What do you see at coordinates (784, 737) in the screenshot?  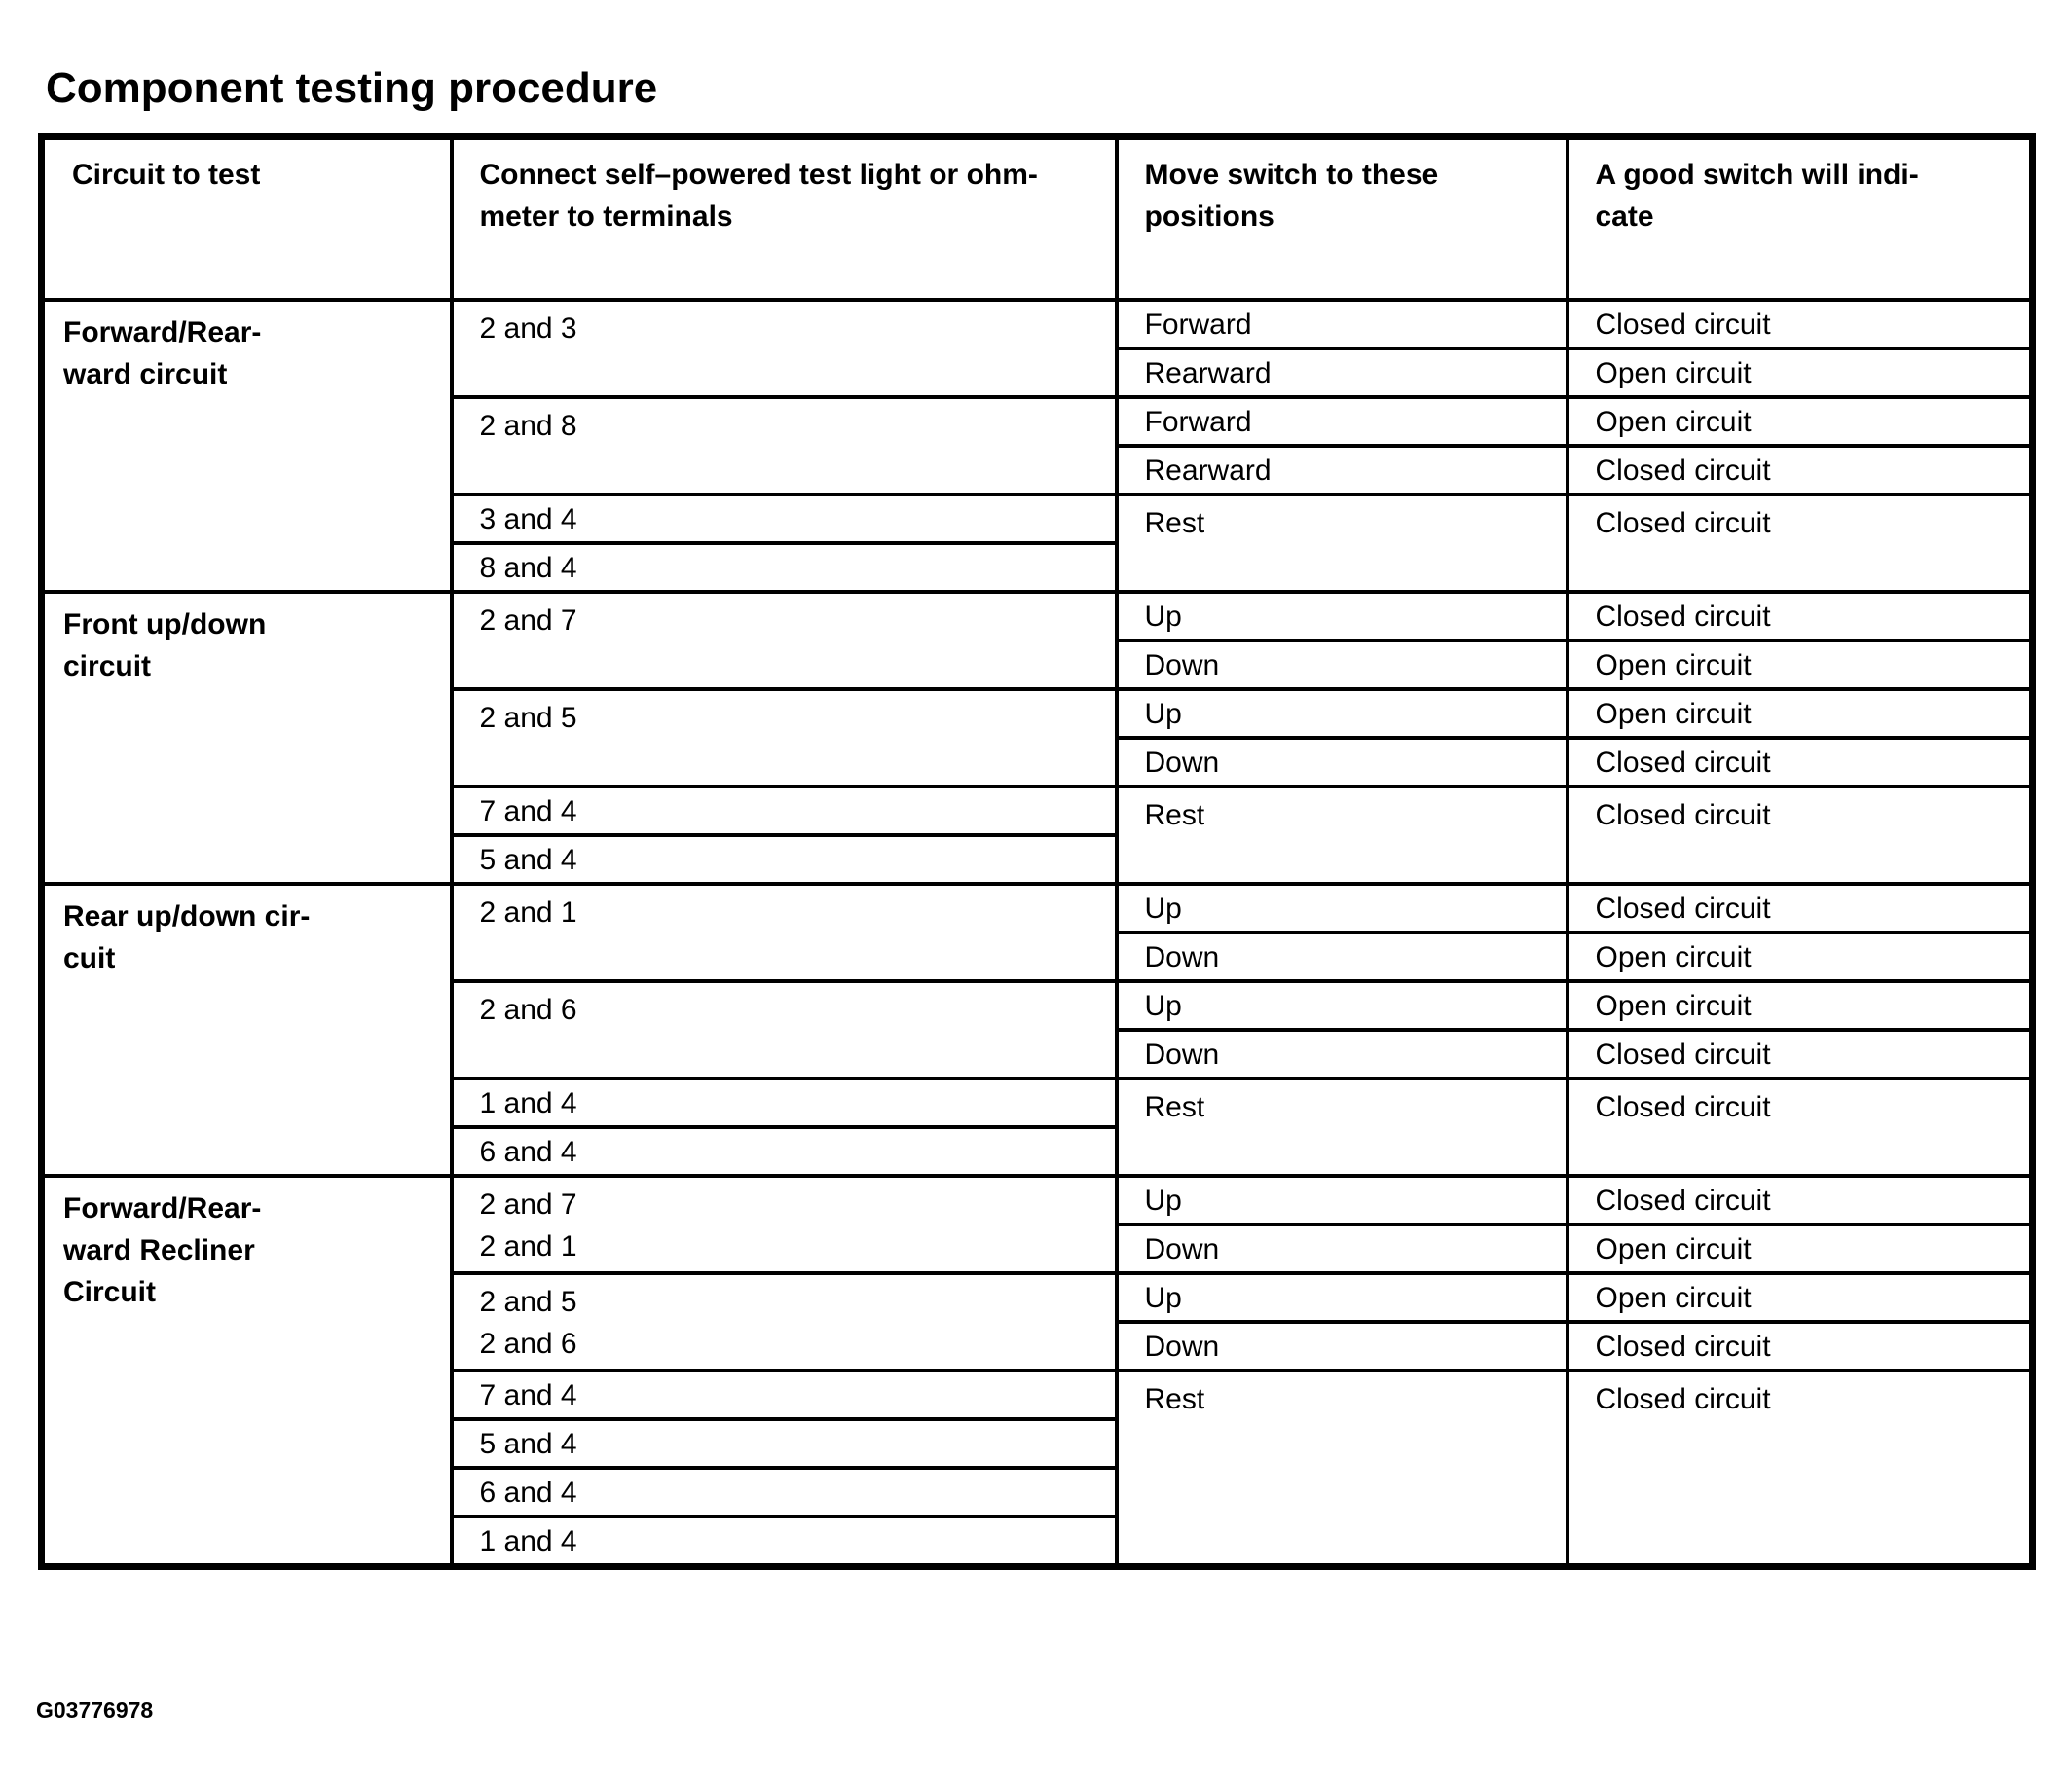 I see `terminals-cell: 2 and 5` at bounding box center [784, 737].